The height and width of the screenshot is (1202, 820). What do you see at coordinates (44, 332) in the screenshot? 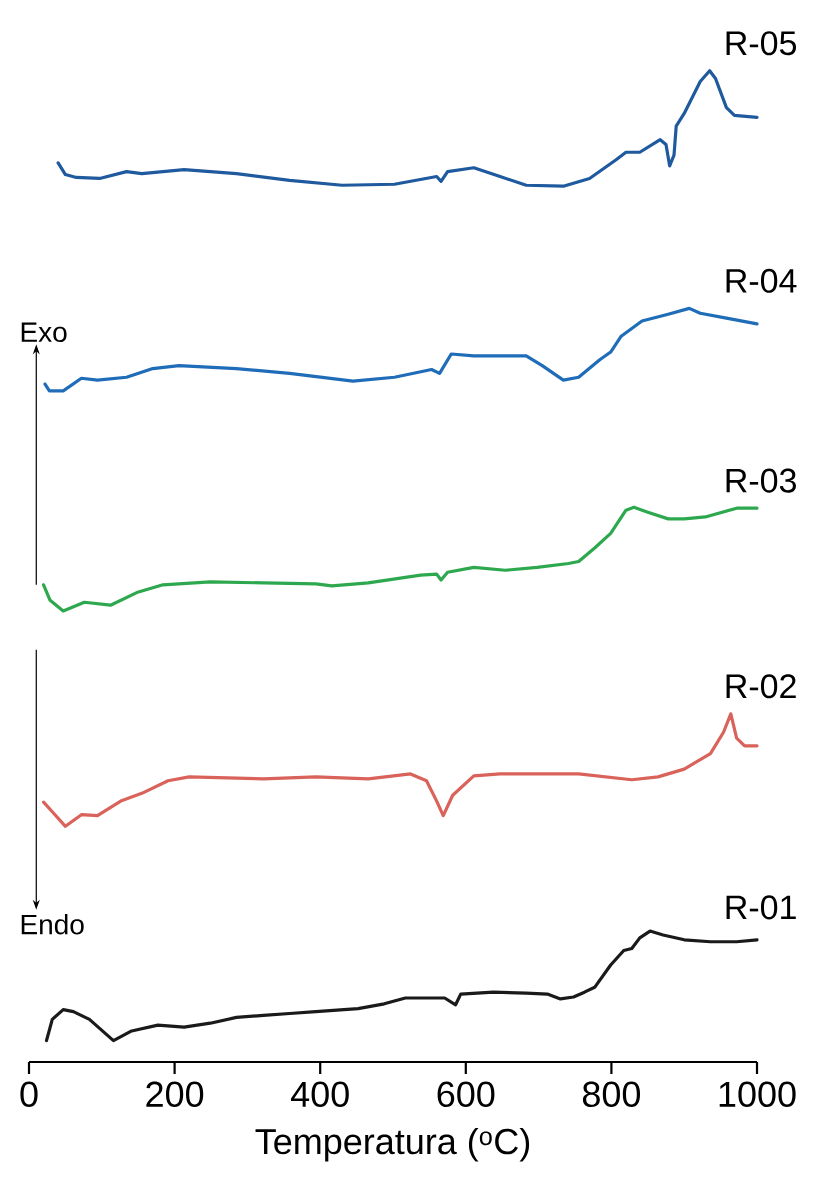
I see `annotation: Exo` at bounding box center [44, 332].